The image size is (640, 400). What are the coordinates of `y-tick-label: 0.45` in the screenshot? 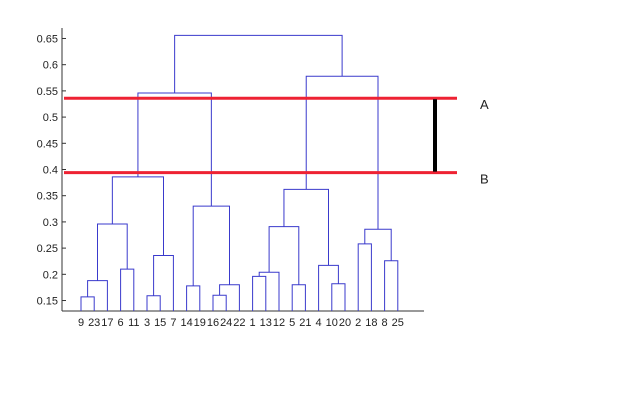 It's located at (47, 144).